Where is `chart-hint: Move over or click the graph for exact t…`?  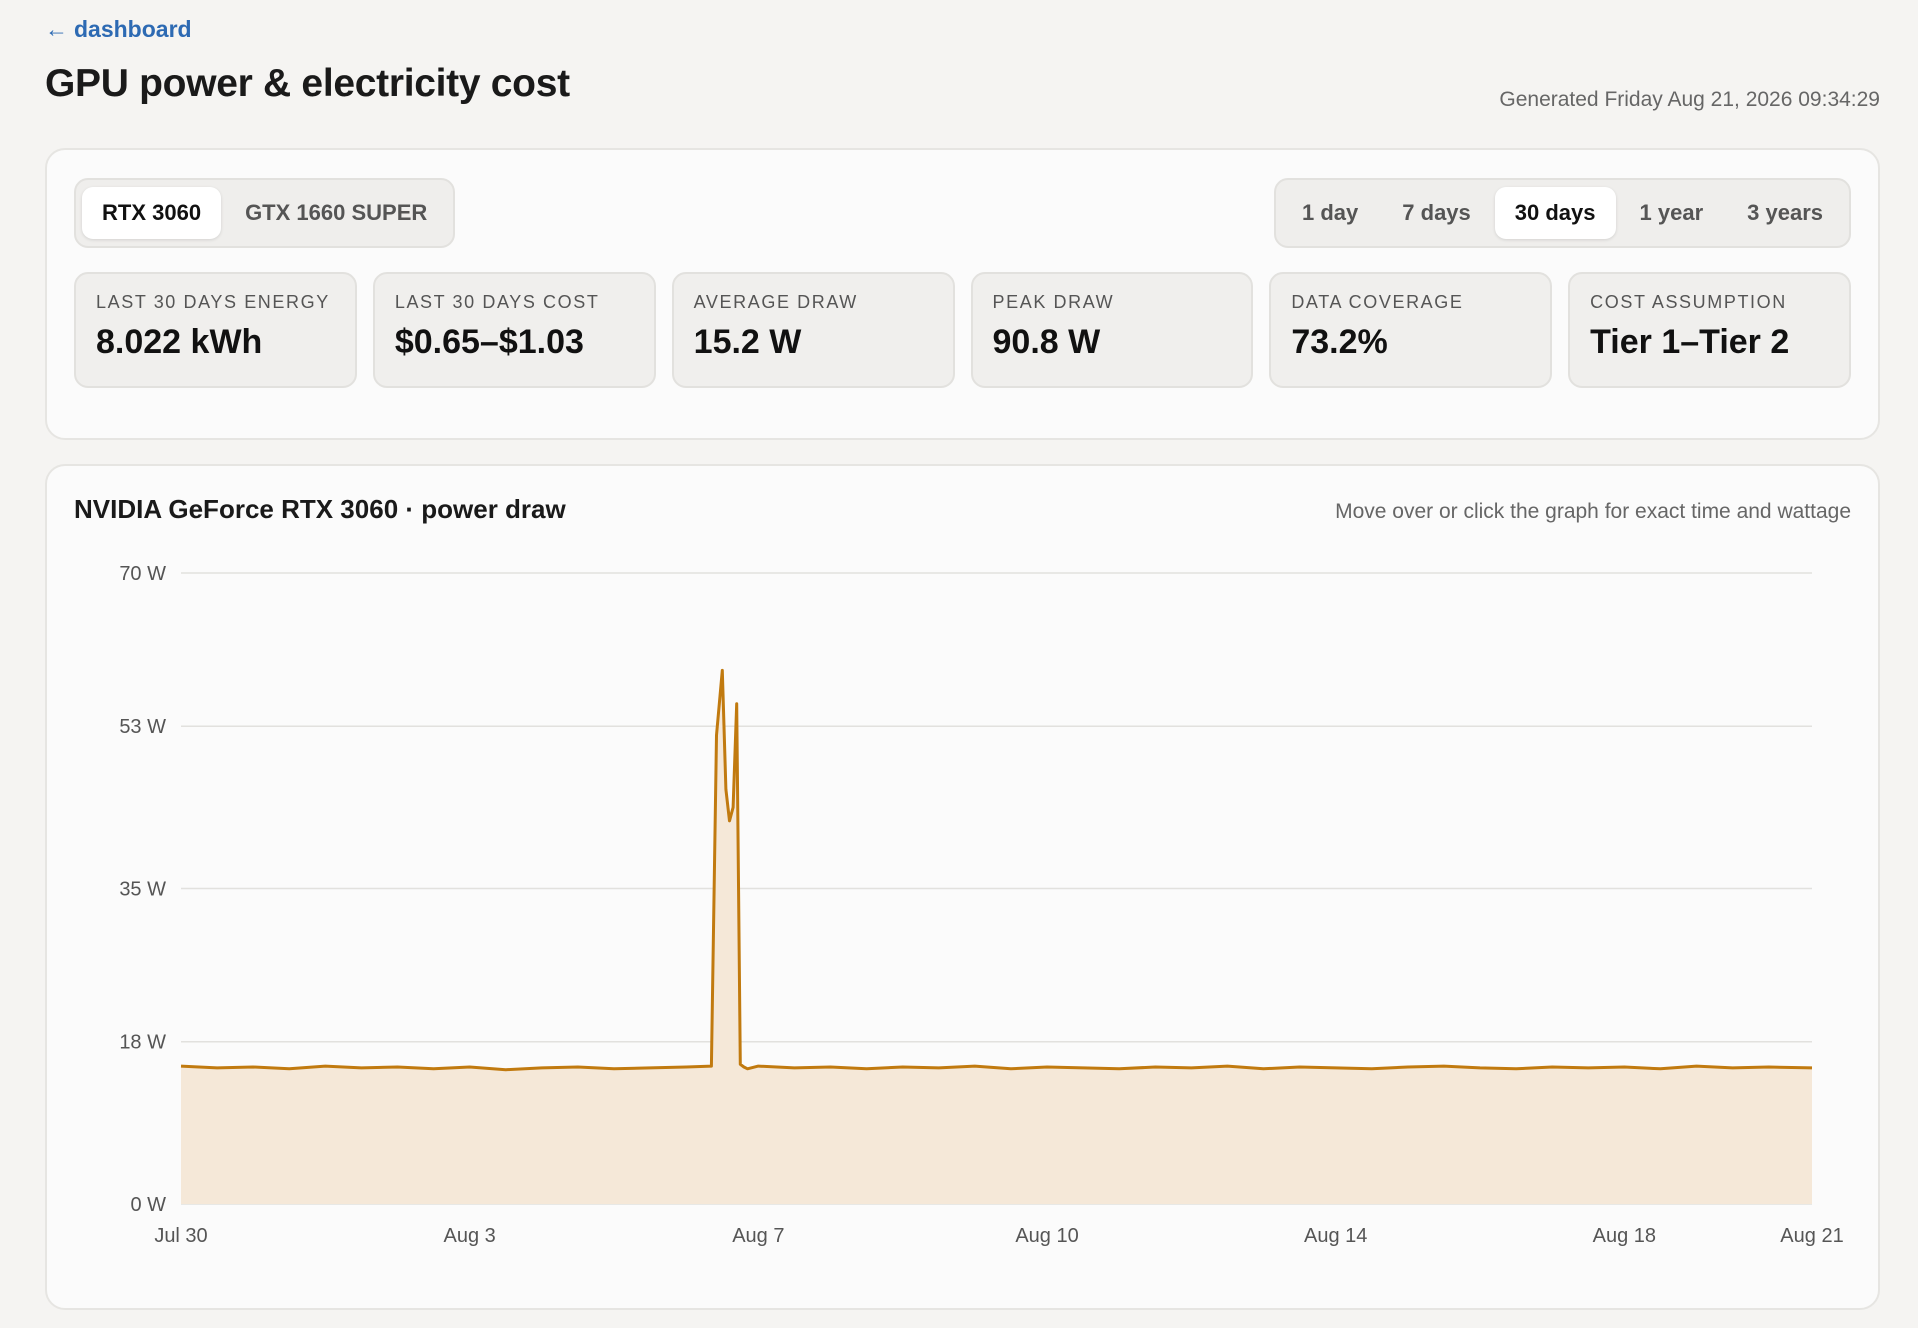 chart-hint: Move over or click the graph for exact t… is located at coordinates (1593, 511).